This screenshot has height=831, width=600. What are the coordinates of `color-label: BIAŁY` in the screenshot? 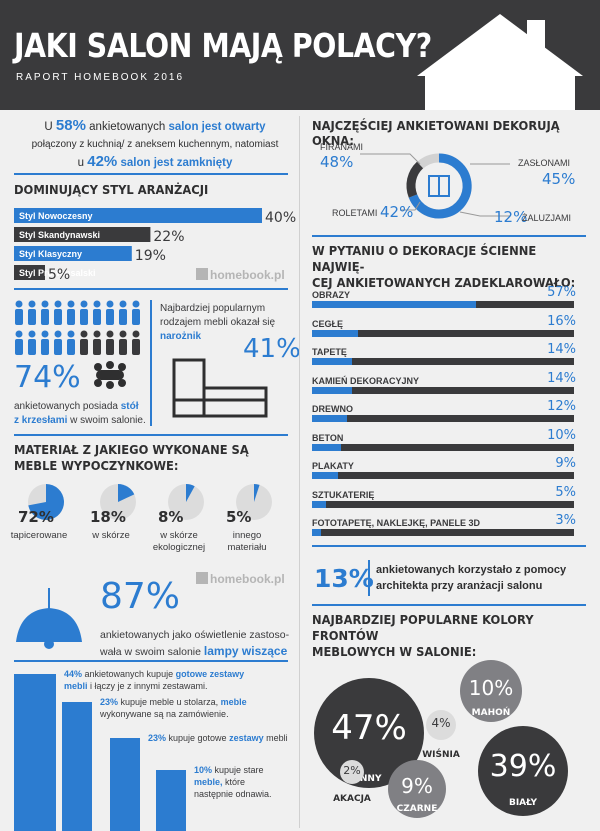 It's located at (523, 803).